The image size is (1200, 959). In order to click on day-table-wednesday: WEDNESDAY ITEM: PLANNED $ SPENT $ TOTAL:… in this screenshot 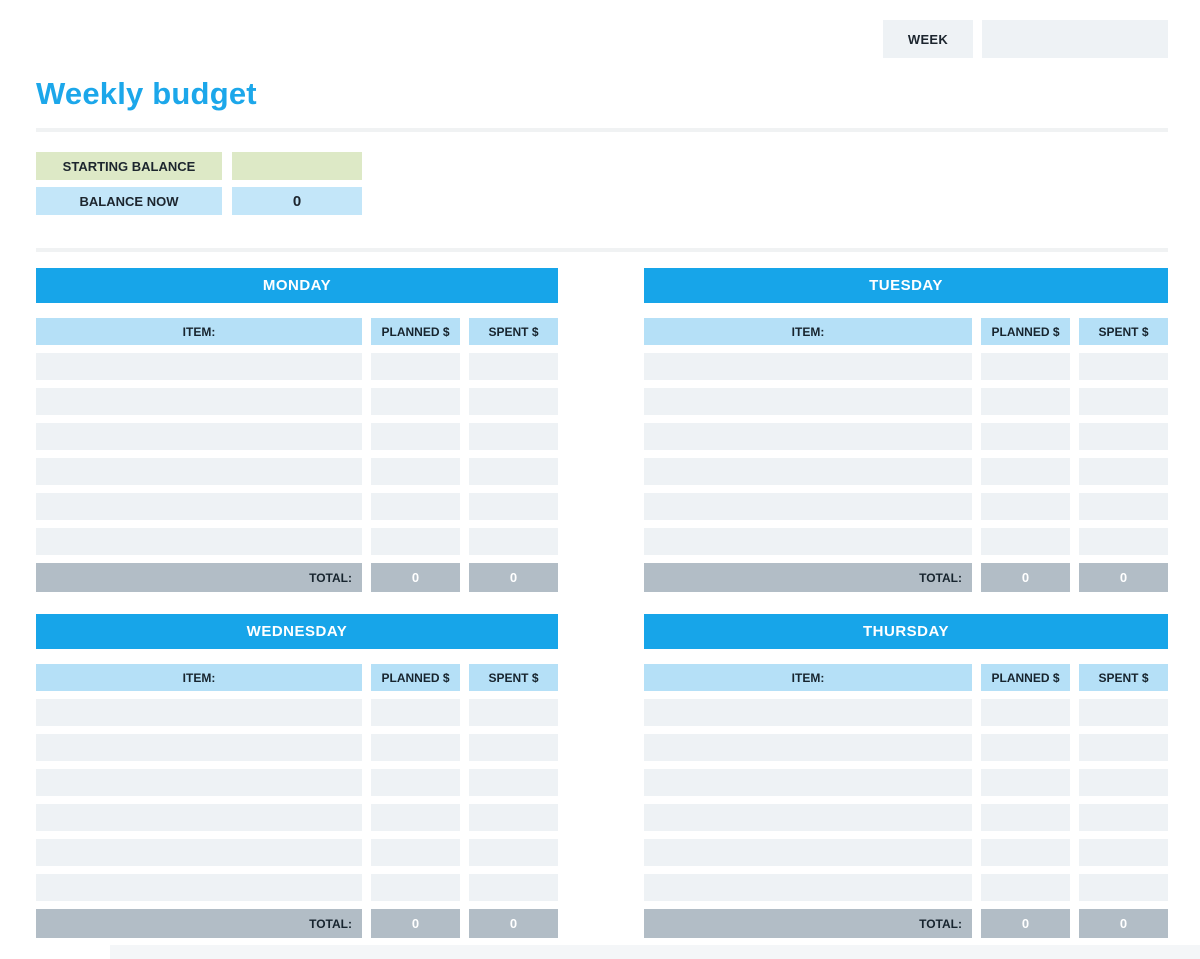, I will do `click(297, 776)`.